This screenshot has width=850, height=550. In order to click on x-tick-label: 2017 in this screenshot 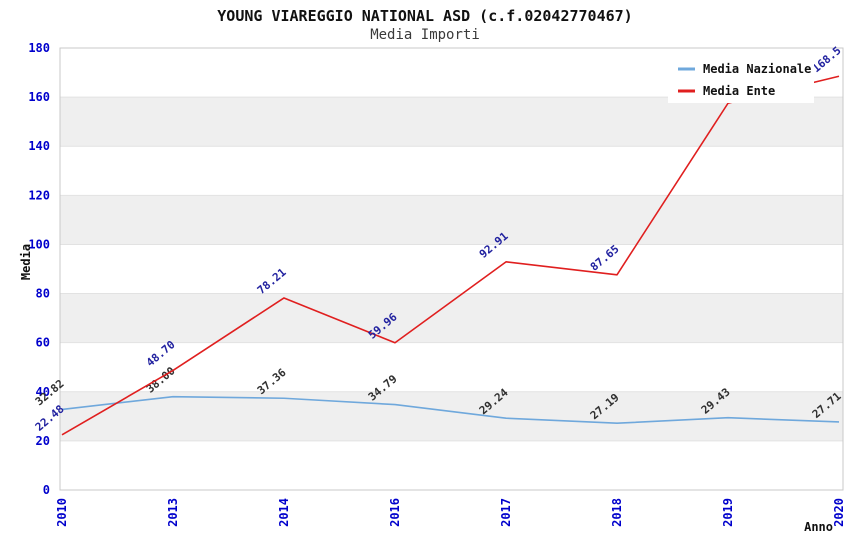, I will do `click(506, 512)`.